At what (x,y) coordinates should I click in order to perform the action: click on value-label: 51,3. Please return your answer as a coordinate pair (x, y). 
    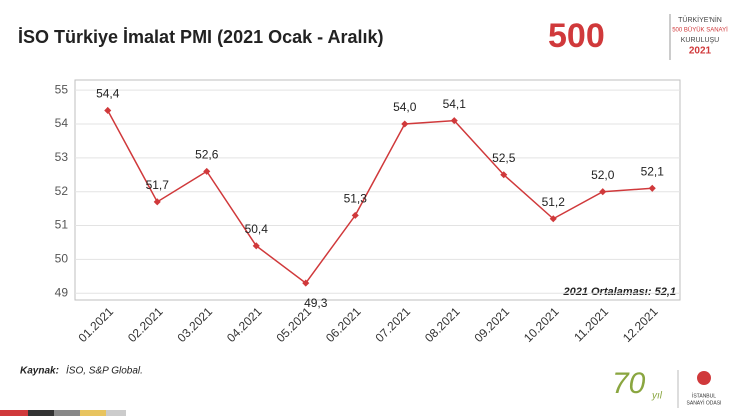
    Looking at the image, I should click on (356, 199).